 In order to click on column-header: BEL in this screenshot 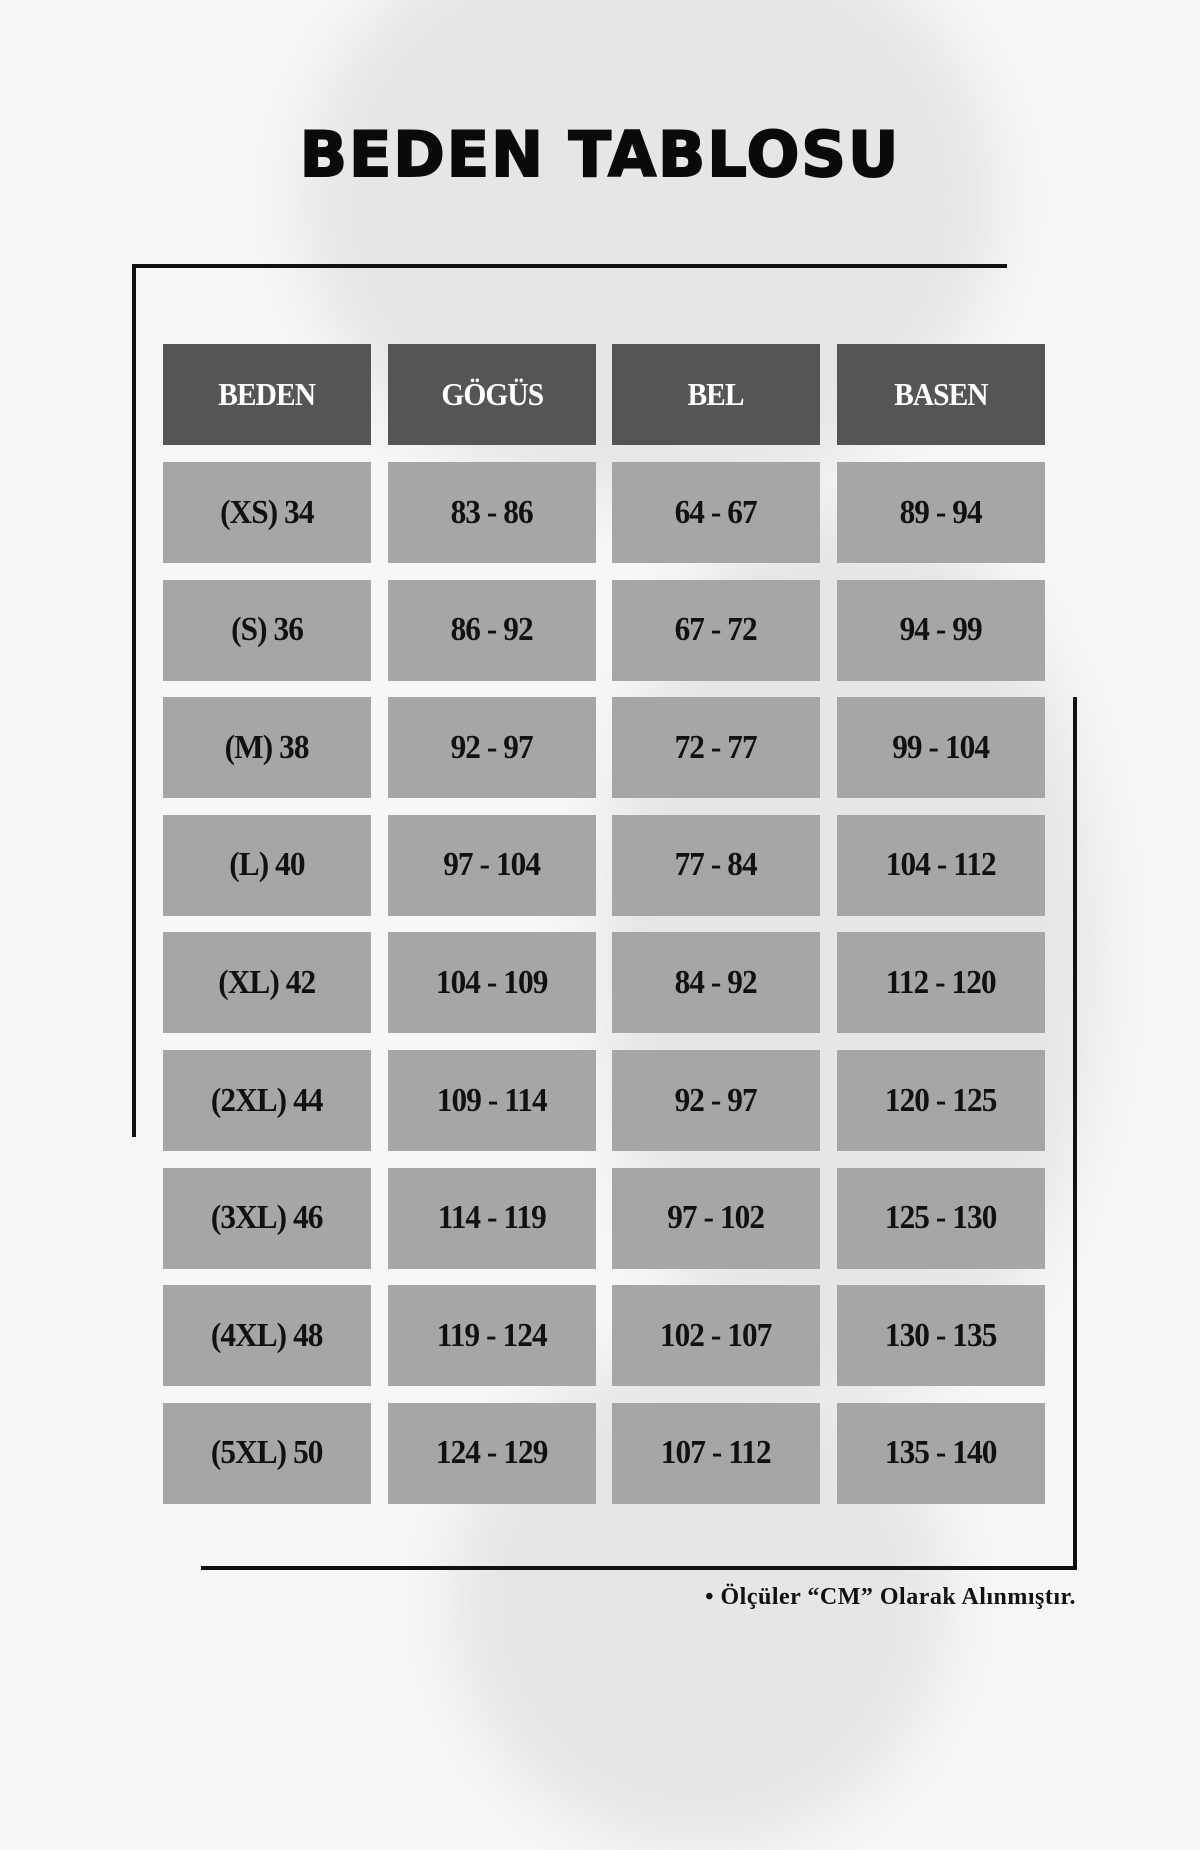, I will do `click(716, 394)`.